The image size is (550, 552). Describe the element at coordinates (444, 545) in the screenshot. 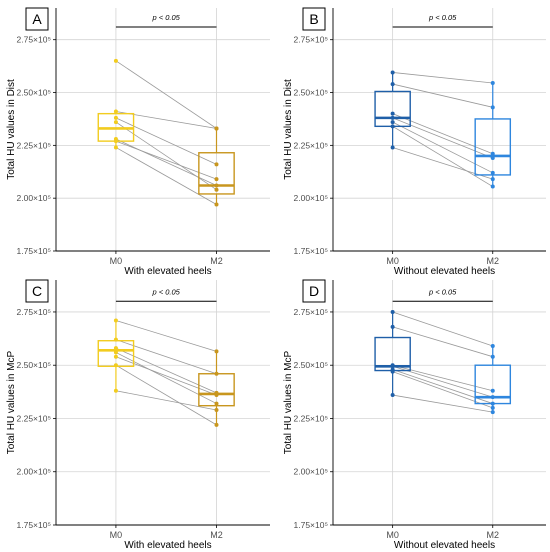

I see `x-axis-title: Without elevated heels` at that location.